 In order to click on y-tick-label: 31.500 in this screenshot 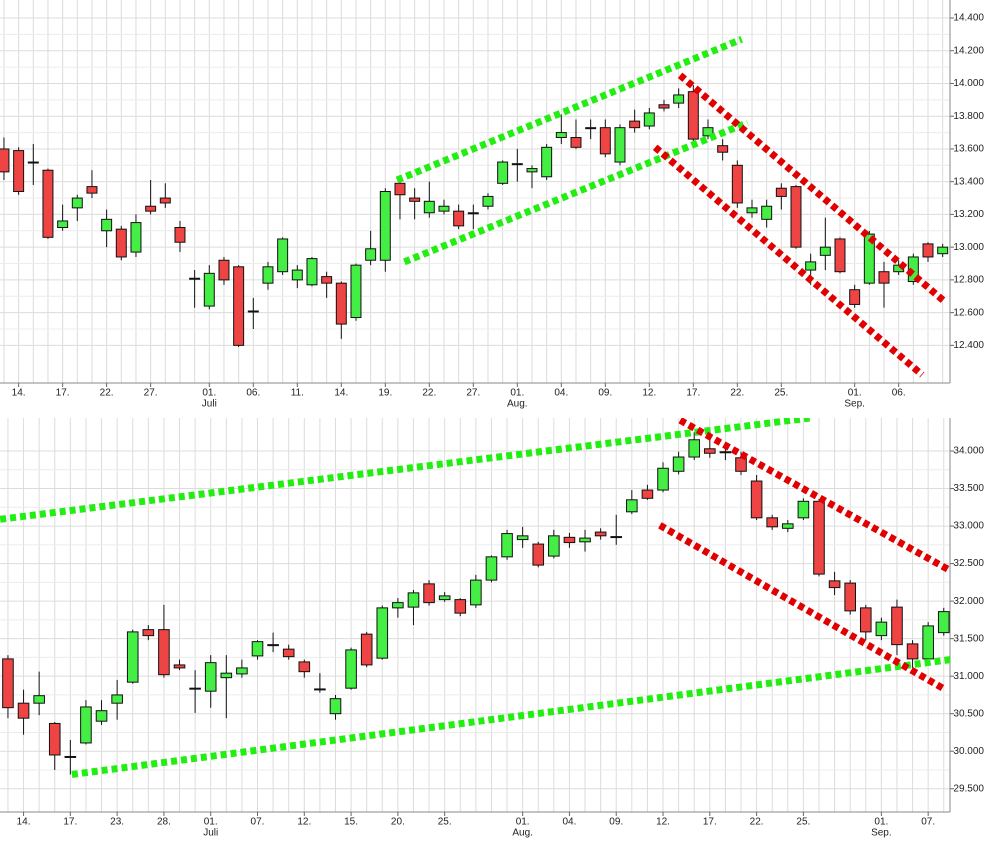, I will do `click(968, 638)`.